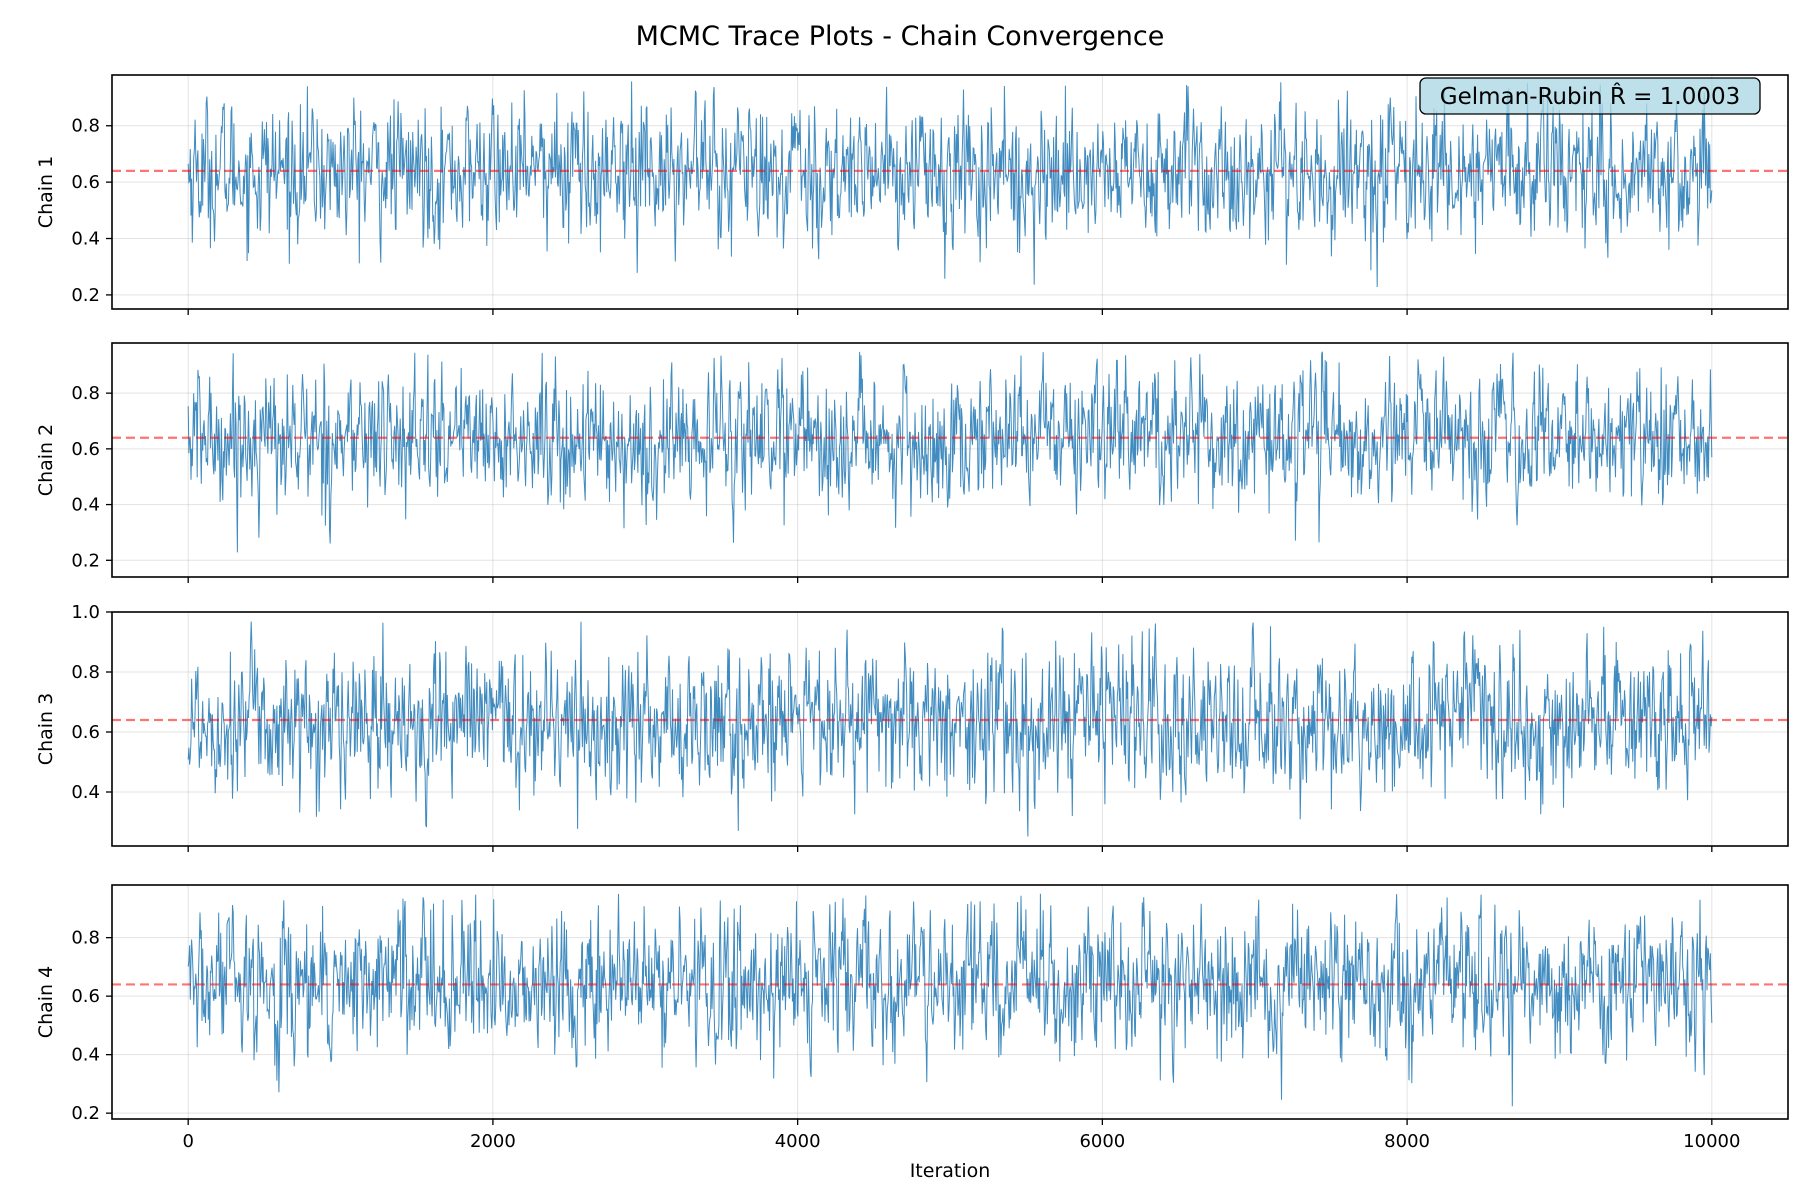  What do you see at coordinates (900, 36) in the screenshot?
I see `figure-title: MCMC Trace Plots - Chain Convergence` at bounding box center [900, 36].